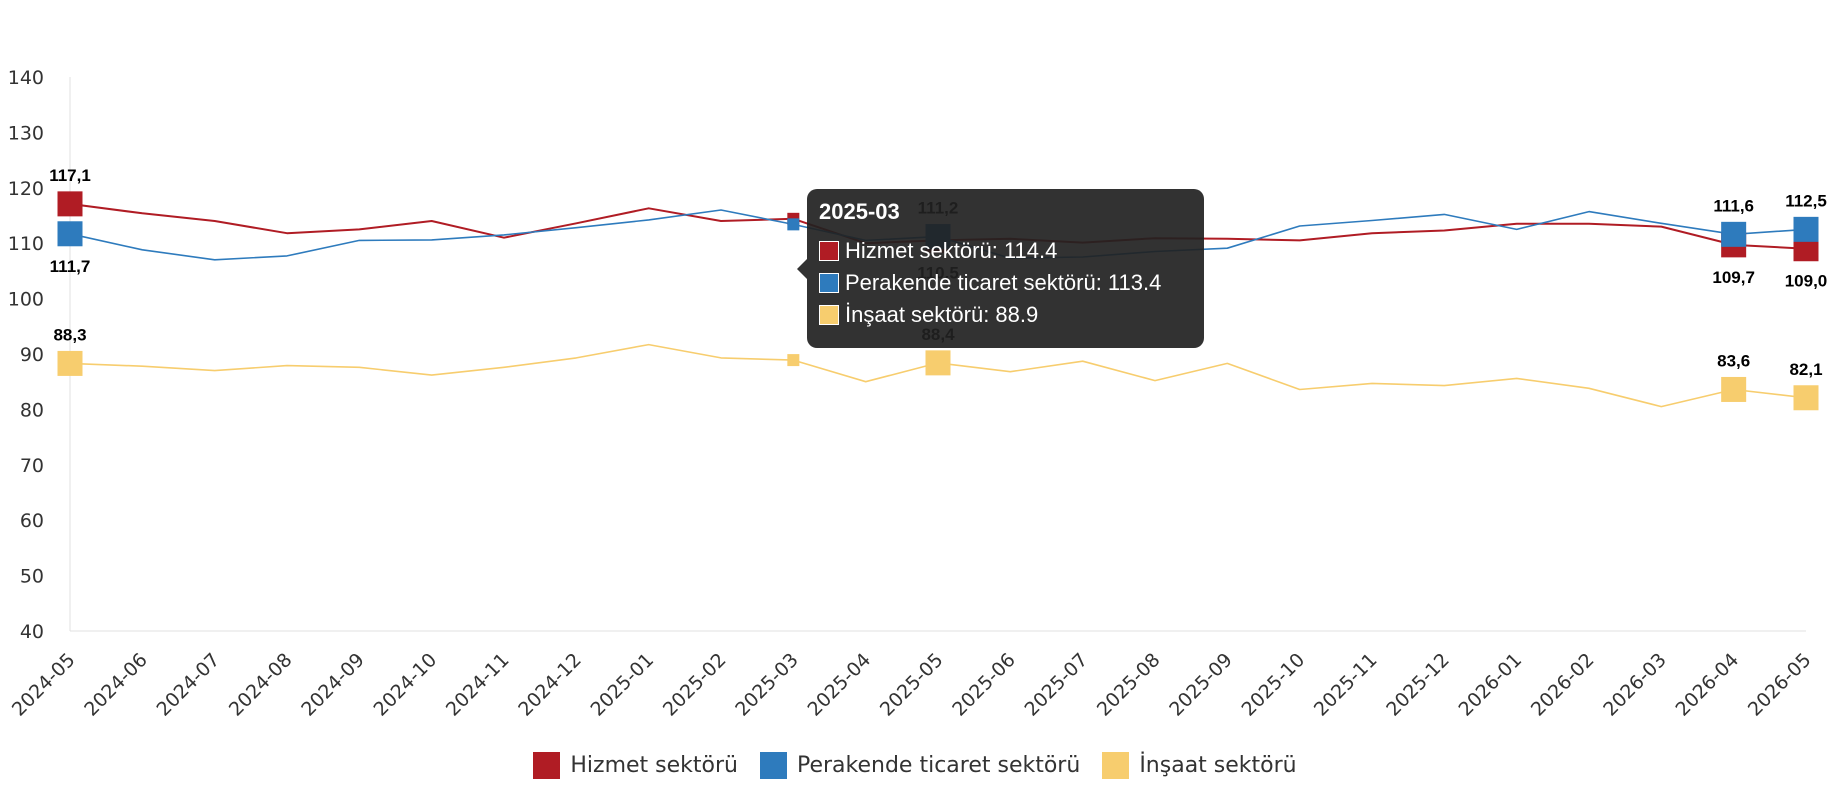  What do you see at coordinates (1806, 200) in the screenshot?
I see `data-label-perakende: 112,5` at bounding box center [1806, 200].